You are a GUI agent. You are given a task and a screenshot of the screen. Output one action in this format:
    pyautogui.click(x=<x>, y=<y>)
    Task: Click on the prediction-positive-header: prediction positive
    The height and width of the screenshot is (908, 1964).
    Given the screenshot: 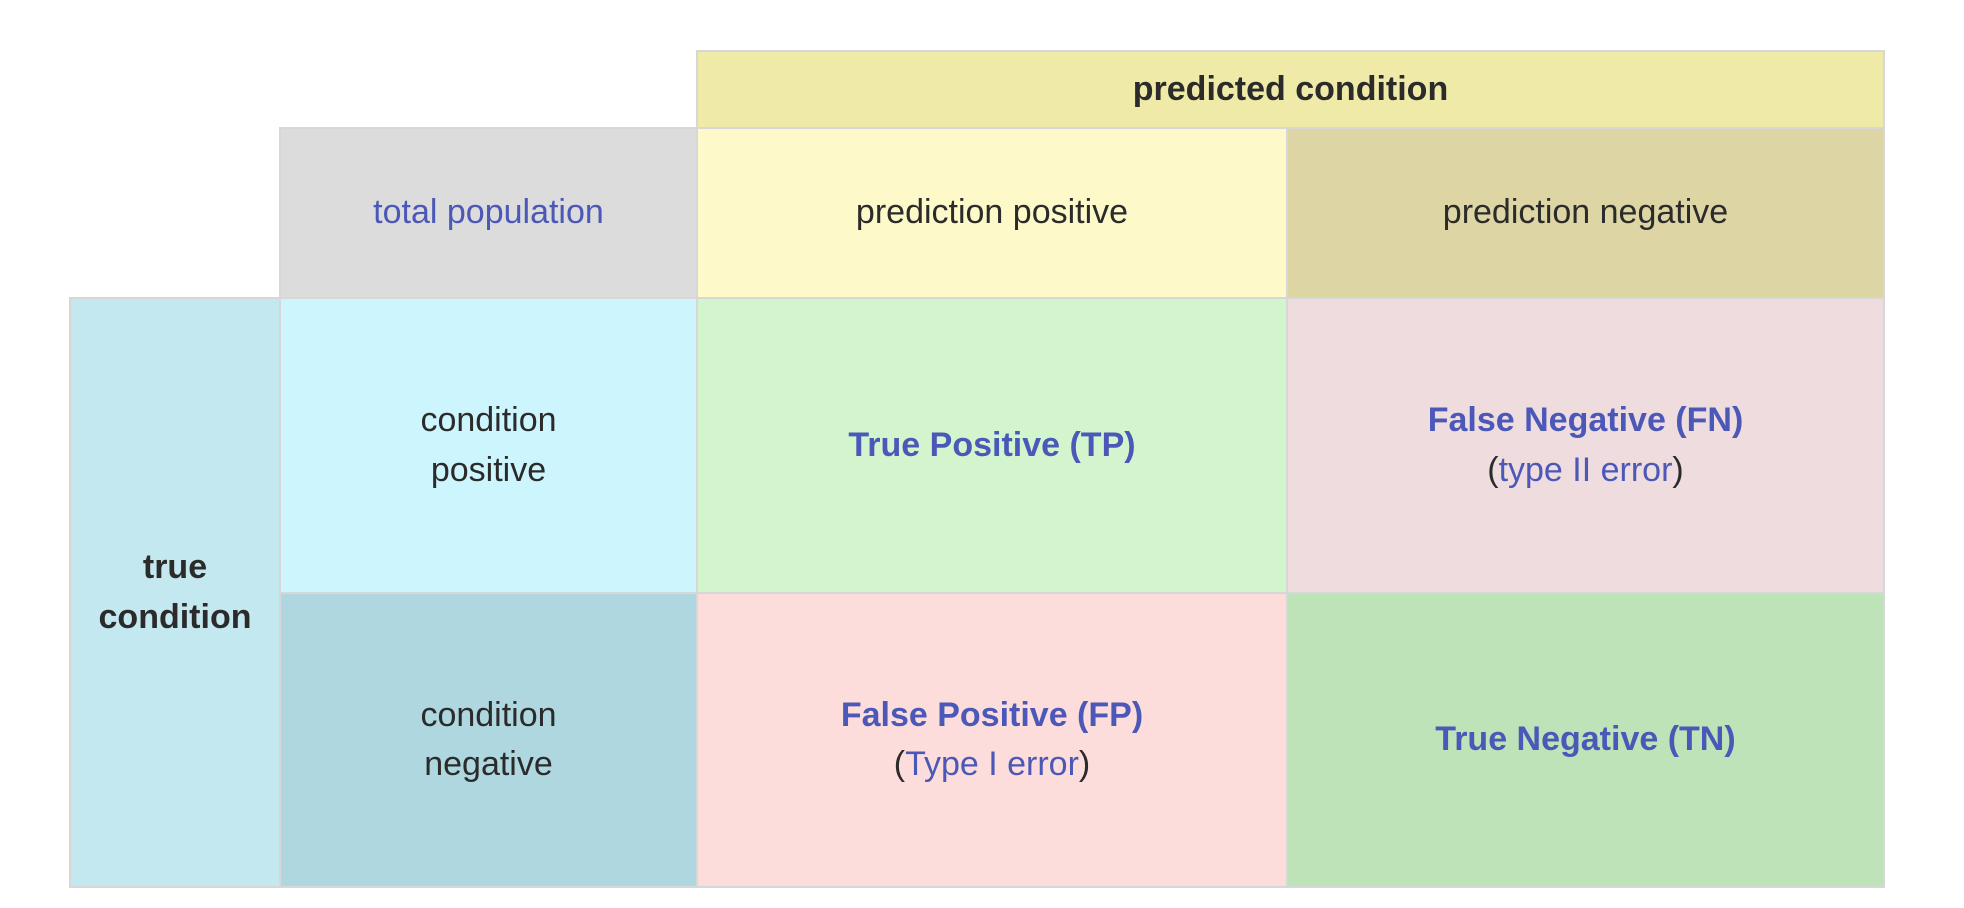 What is the action you would take?
    pyautogui.click(x=992, y=213)
    